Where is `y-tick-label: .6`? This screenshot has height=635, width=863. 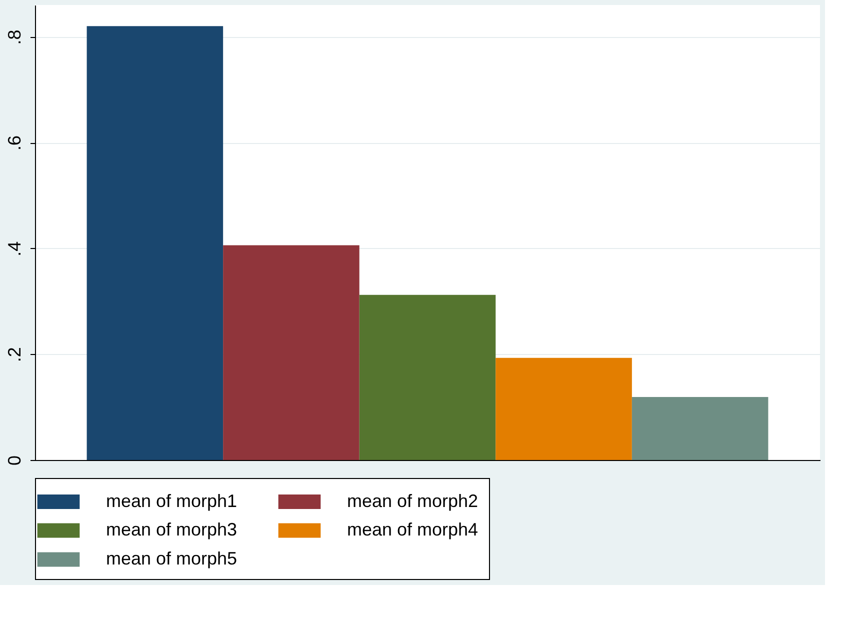 y-tick-label: .6 is located at coordinates (14, 143).